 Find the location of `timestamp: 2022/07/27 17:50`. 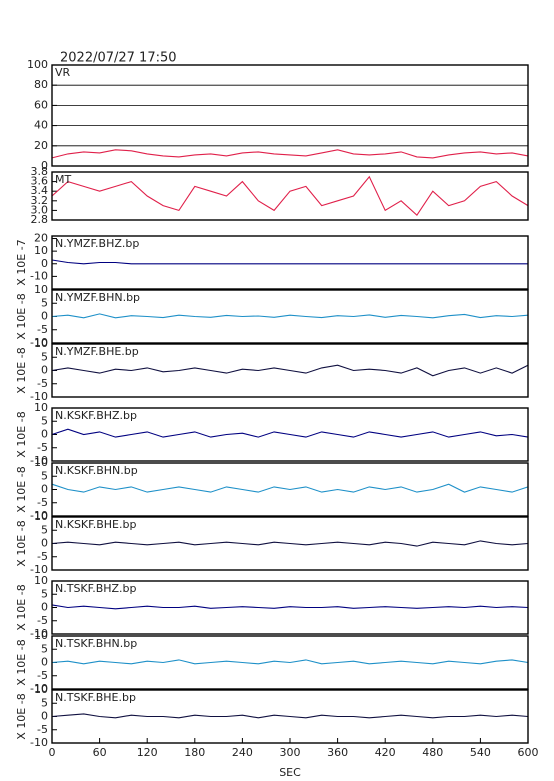

timestamp: 2022/07/27 17:50 is located at coordinates (118, 58).